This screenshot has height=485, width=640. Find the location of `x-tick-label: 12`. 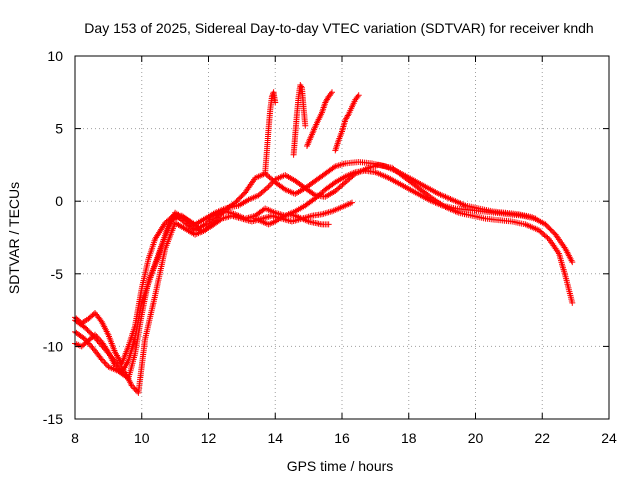

x-tick-label: 12 is located at coordinates (209, 438).